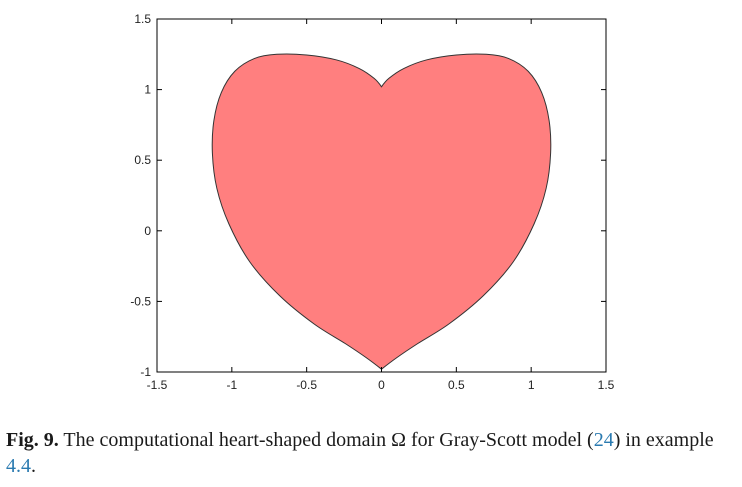 Image resolution: width=742 pixels, height=487 pixels. I want to click on x-tick-labels: -1.5 -1 -0.5 0 0.5 1 1.5, so click(381, 385).